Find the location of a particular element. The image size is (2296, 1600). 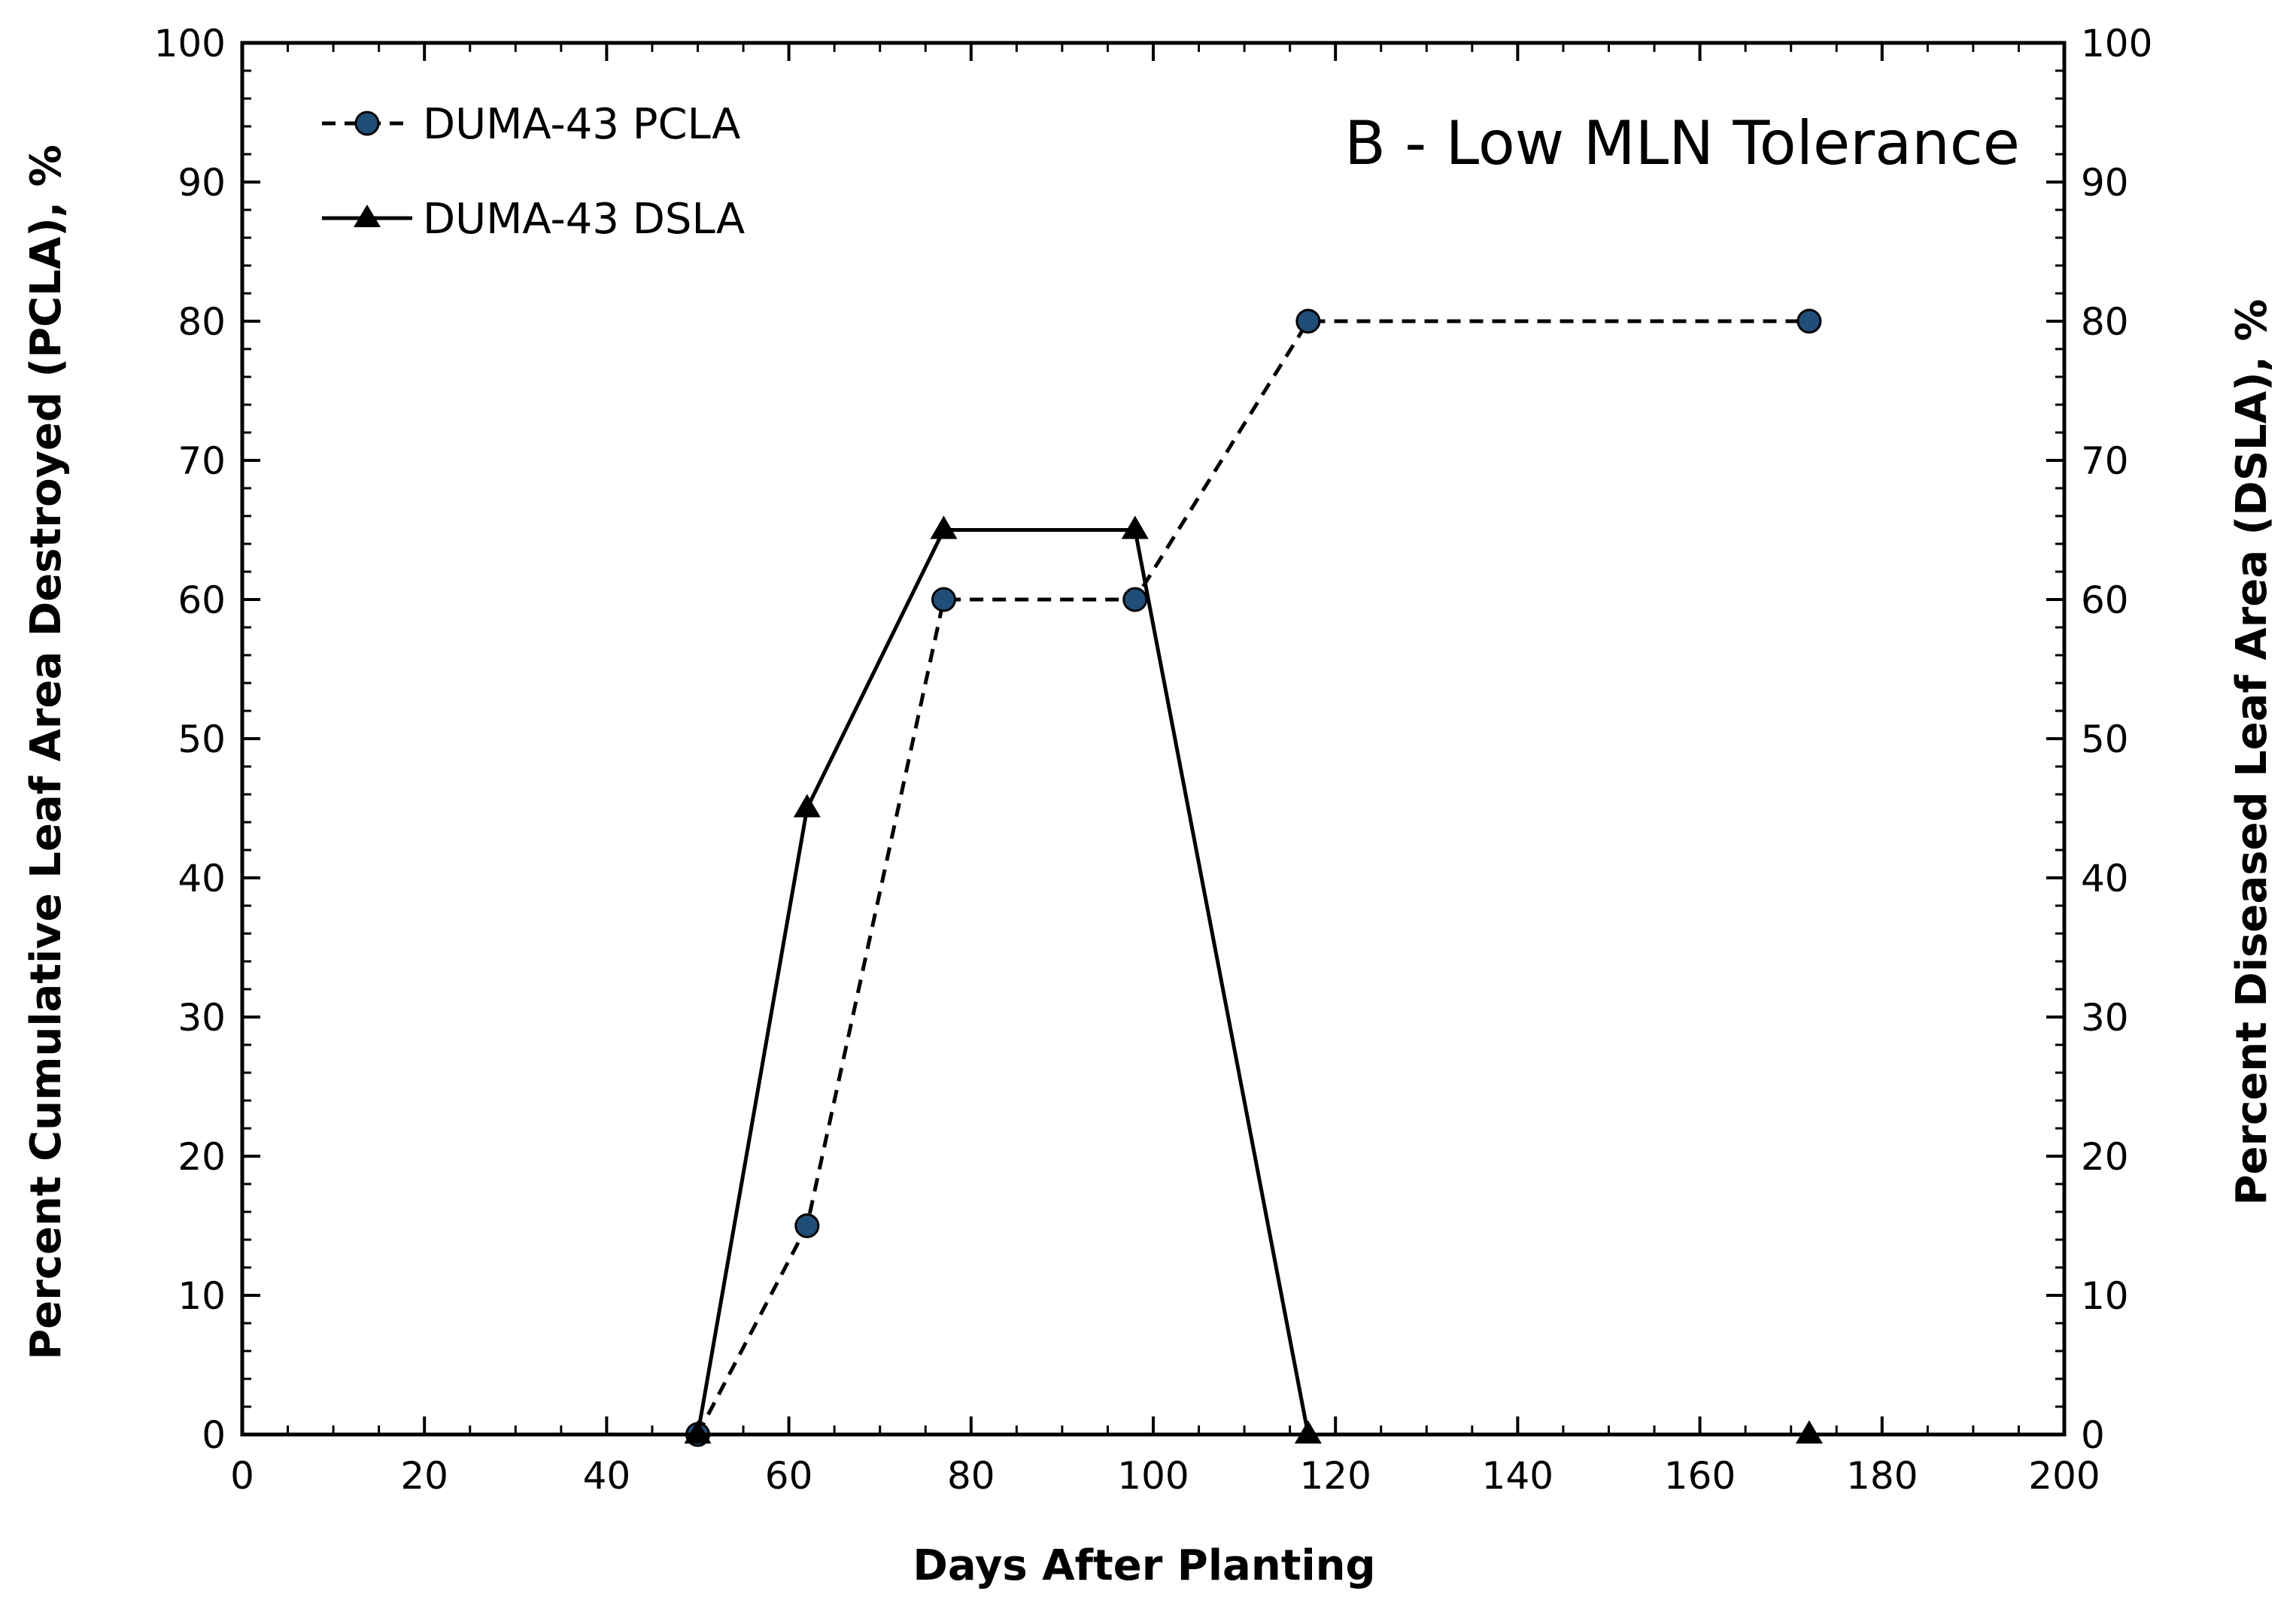

x-tick-label: 20 is located at coordinates (424, 1476).